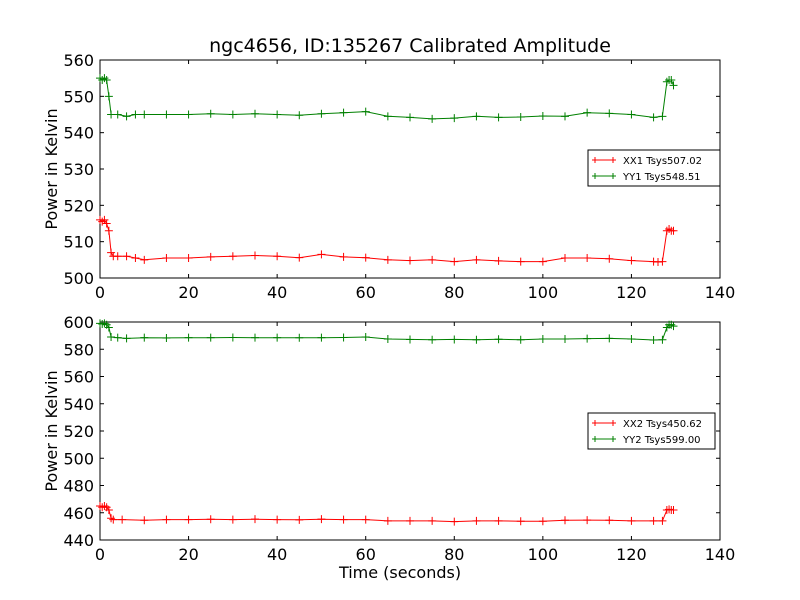 This screenshot has height=600, width=800. Describe the element at coordinates (78, 322) in the screenshot. I see `y-tick-label: 600` at that location.